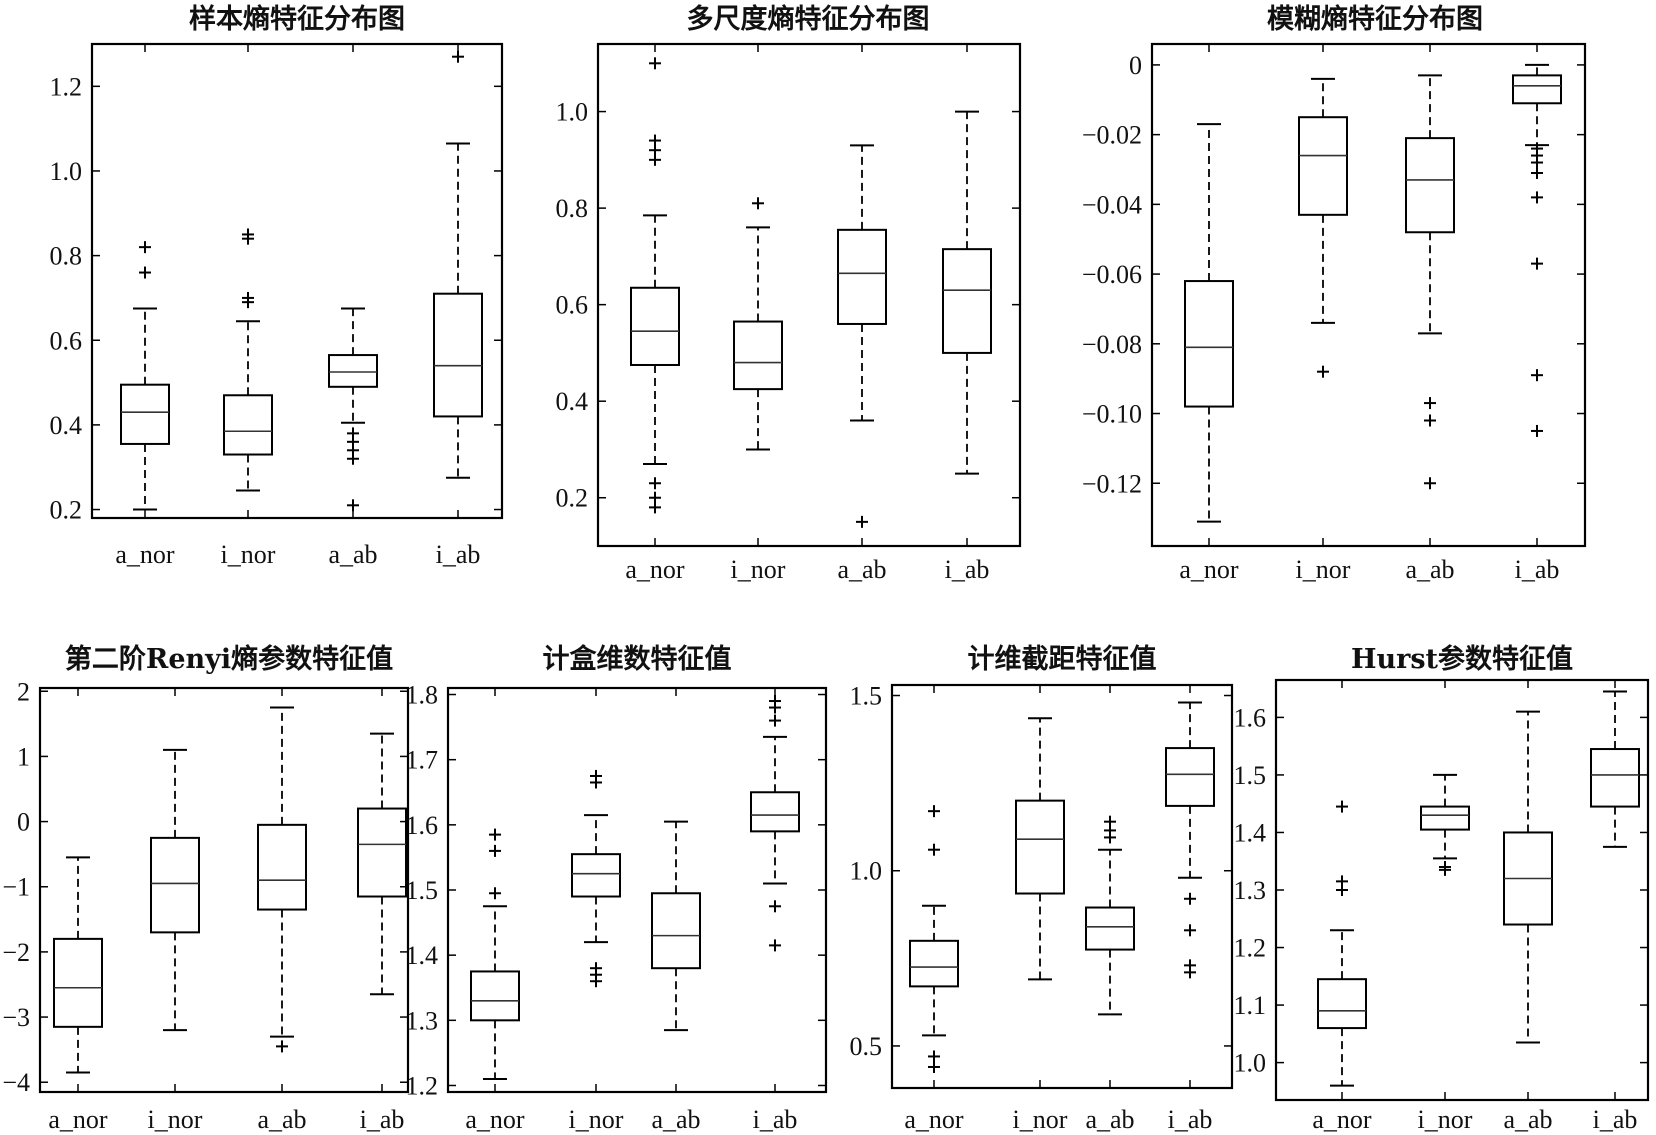  I want to click on y-tick-label: 0, so click(1135, 65).